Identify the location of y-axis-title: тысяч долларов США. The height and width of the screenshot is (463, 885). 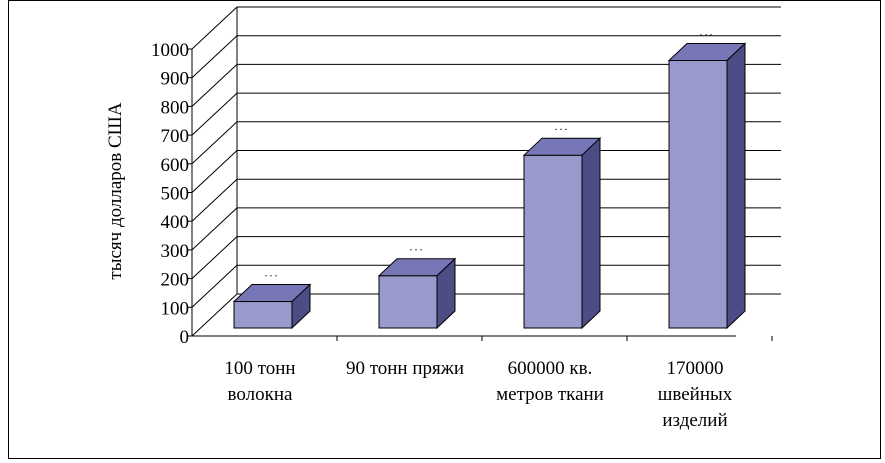
(115, 190).